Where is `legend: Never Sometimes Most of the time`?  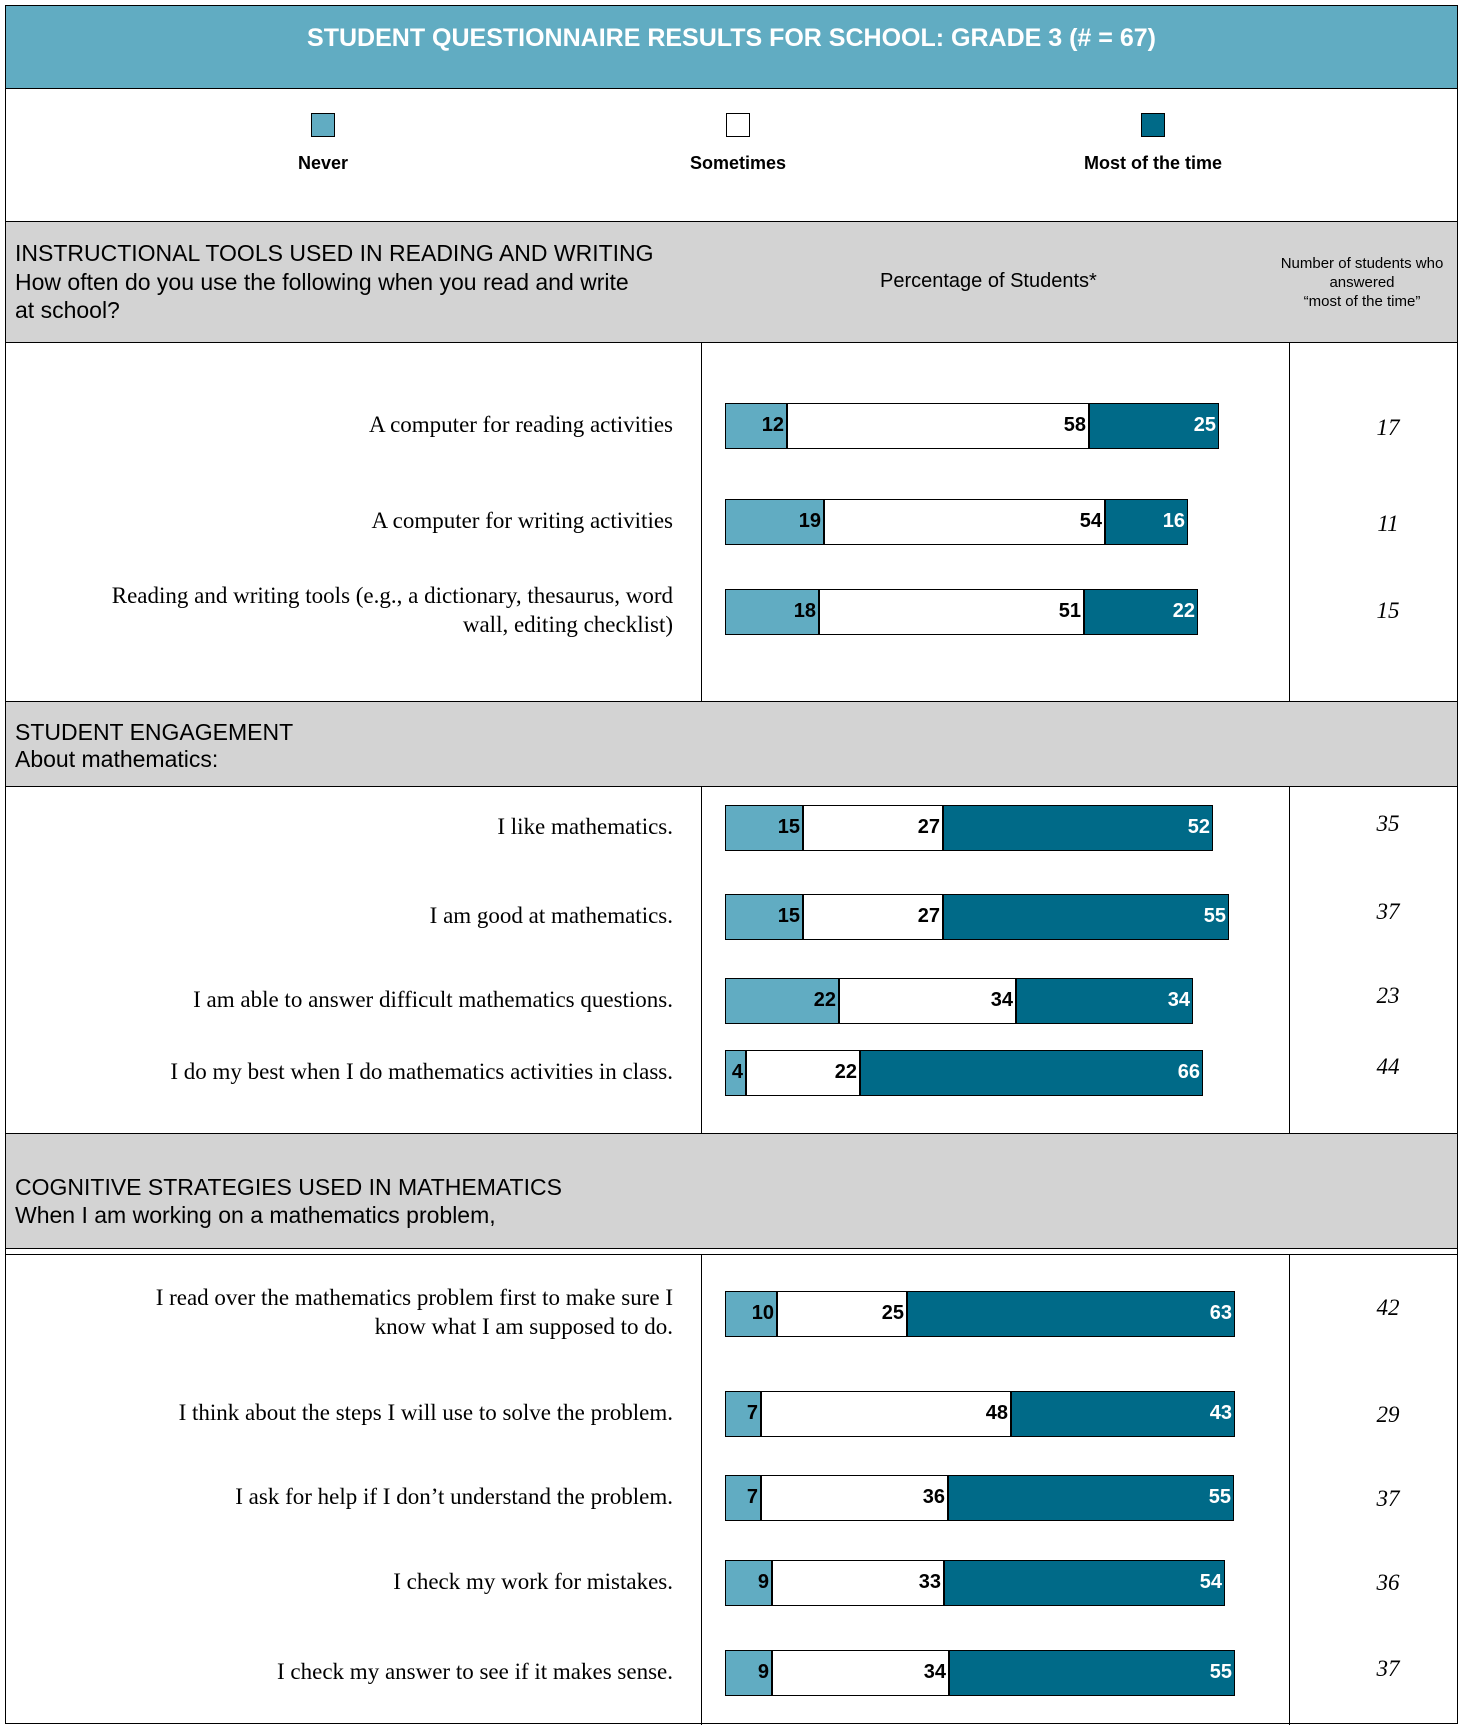
legend: Never Sometimes Most of the time is located at coordinates (731, 155).